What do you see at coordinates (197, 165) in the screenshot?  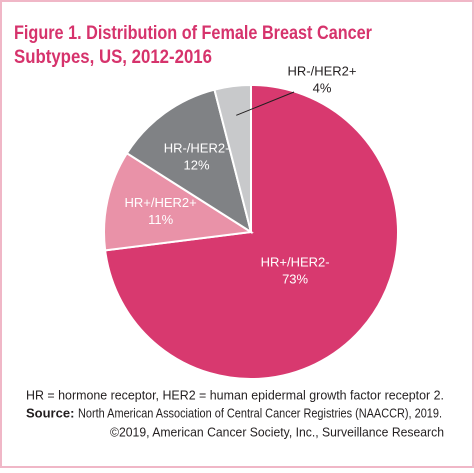 I see `slice-value-label: 12%` at bounding box center [197, 165].